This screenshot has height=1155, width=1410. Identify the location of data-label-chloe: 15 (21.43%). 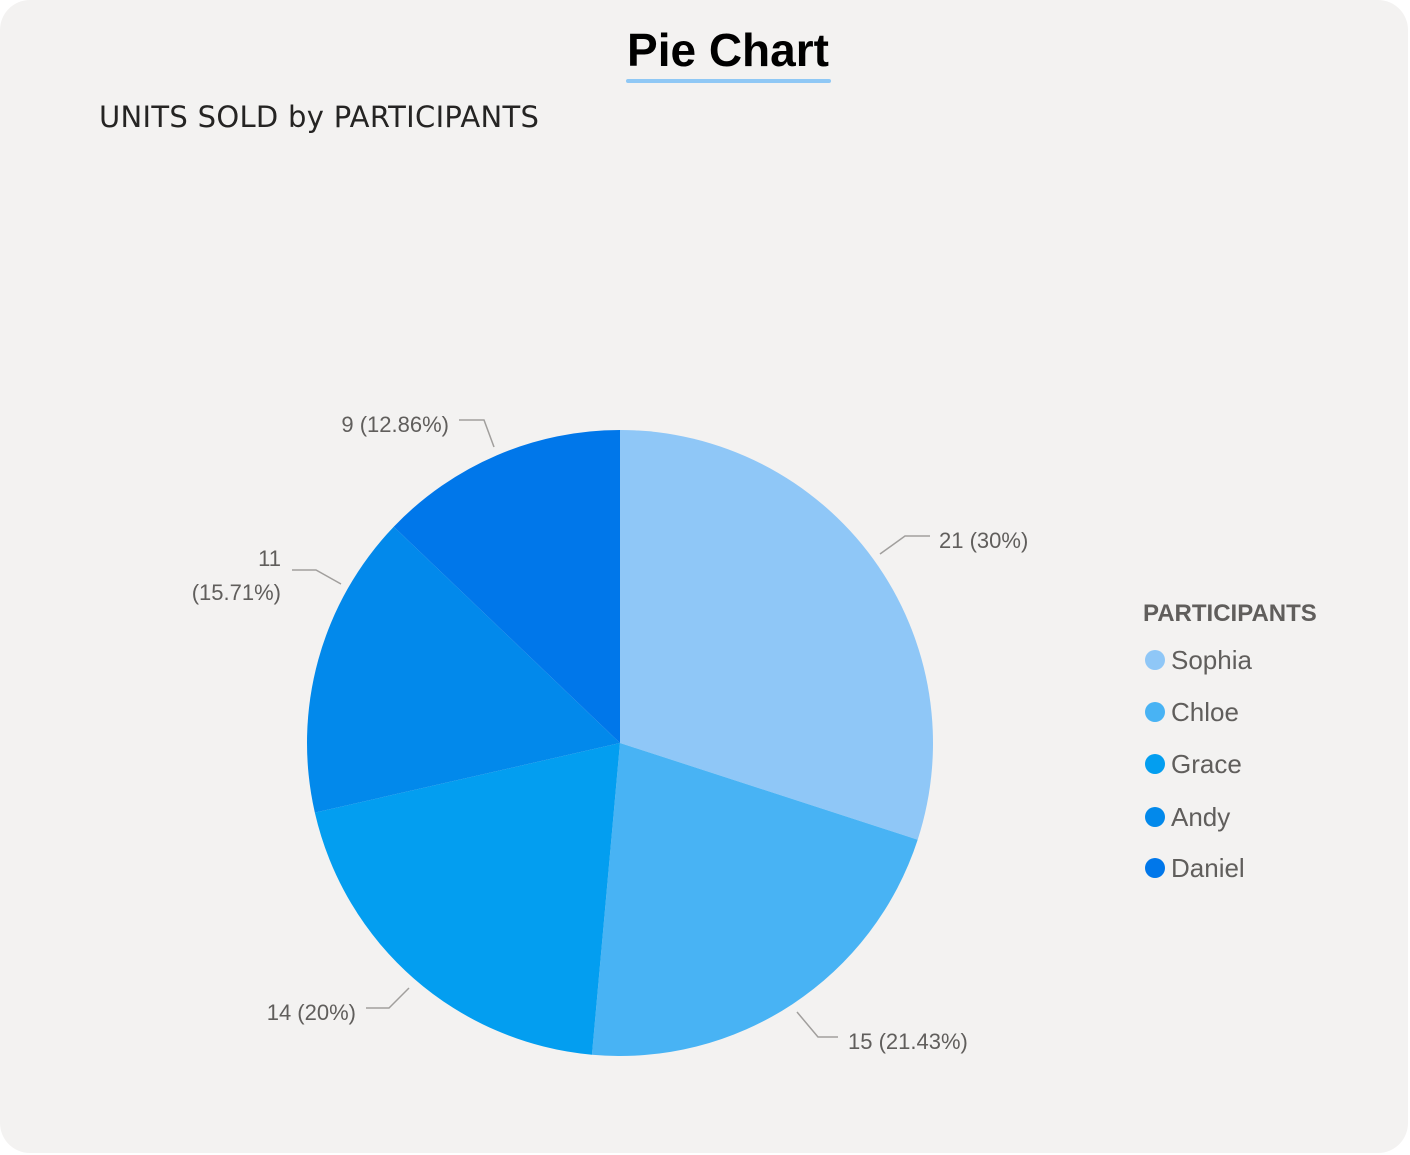
(908, 1041).